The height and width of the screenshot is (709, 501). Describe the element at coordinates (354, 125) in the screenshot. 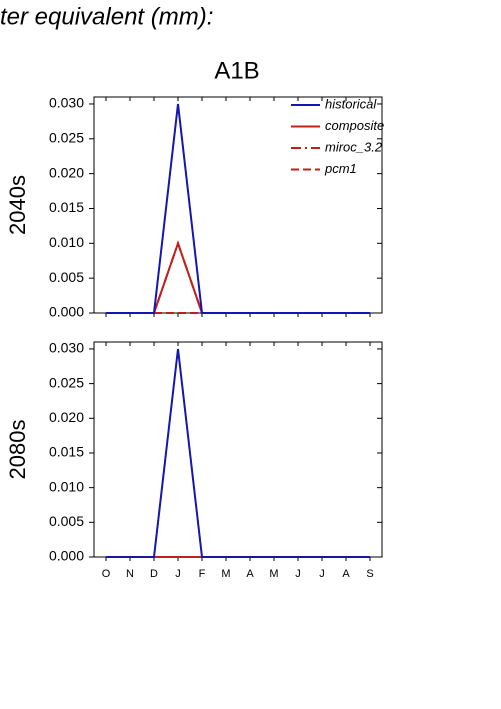

I see `legend-label: composite` at that location.